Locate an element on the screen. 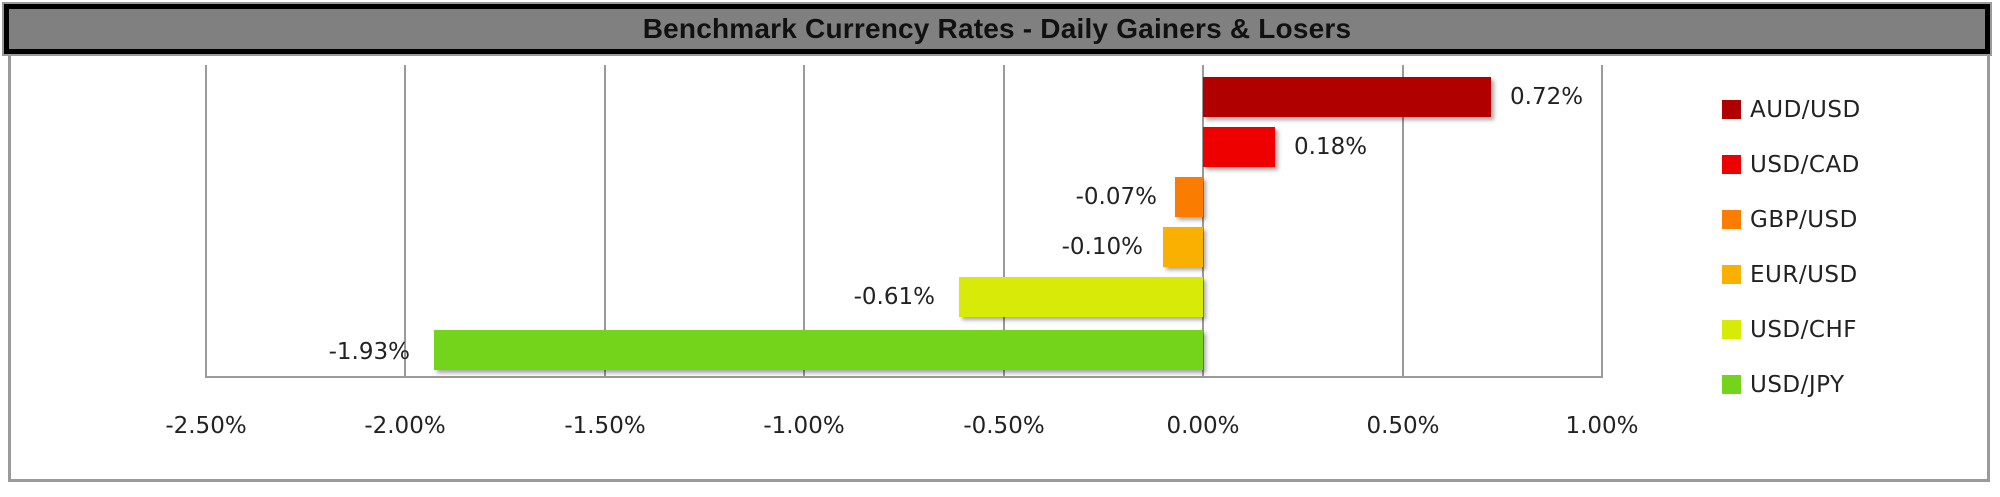 The width and height of the screenshot is (2000, 497). legend-label: USD/CAD is located at coordinates (1805, 164).